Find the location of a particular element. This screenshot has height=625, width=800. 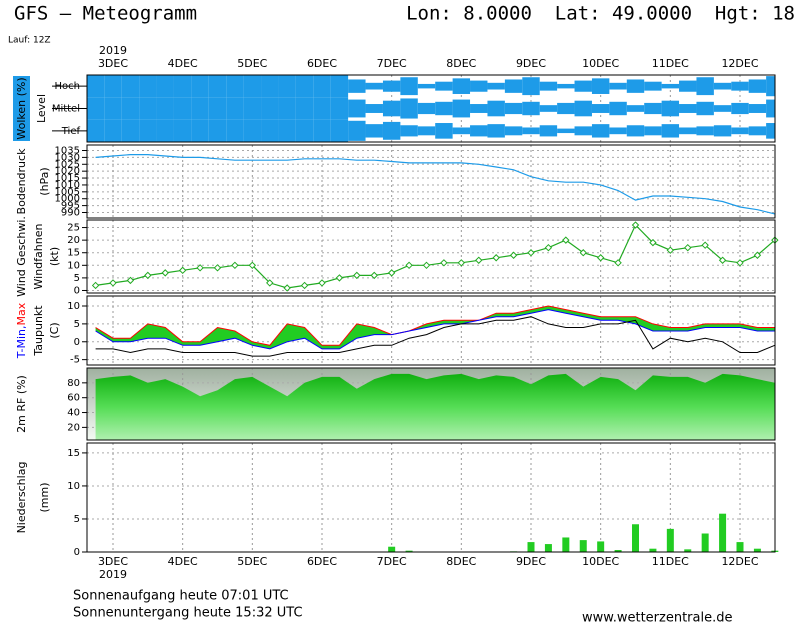

date-label: 8DEC is located at coordinates (461, 561).